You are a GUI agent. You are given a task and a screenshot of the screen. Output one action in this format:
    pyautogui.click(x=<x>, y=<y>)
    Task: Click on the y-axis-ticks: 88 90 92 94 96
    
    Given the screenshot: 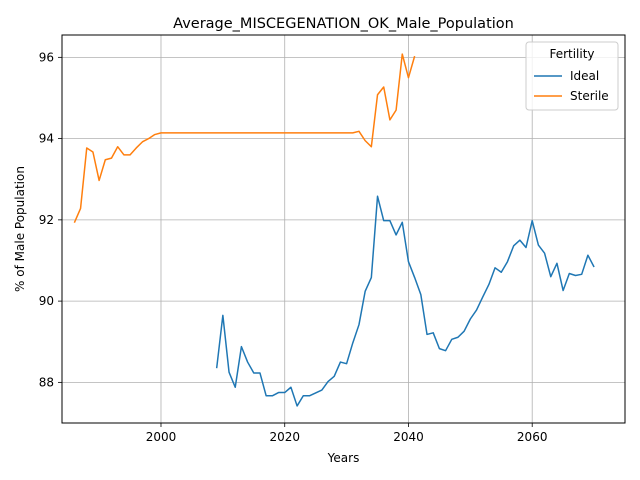 What is the action you would take?
    pyautogui.click(x=50, y=219)
    